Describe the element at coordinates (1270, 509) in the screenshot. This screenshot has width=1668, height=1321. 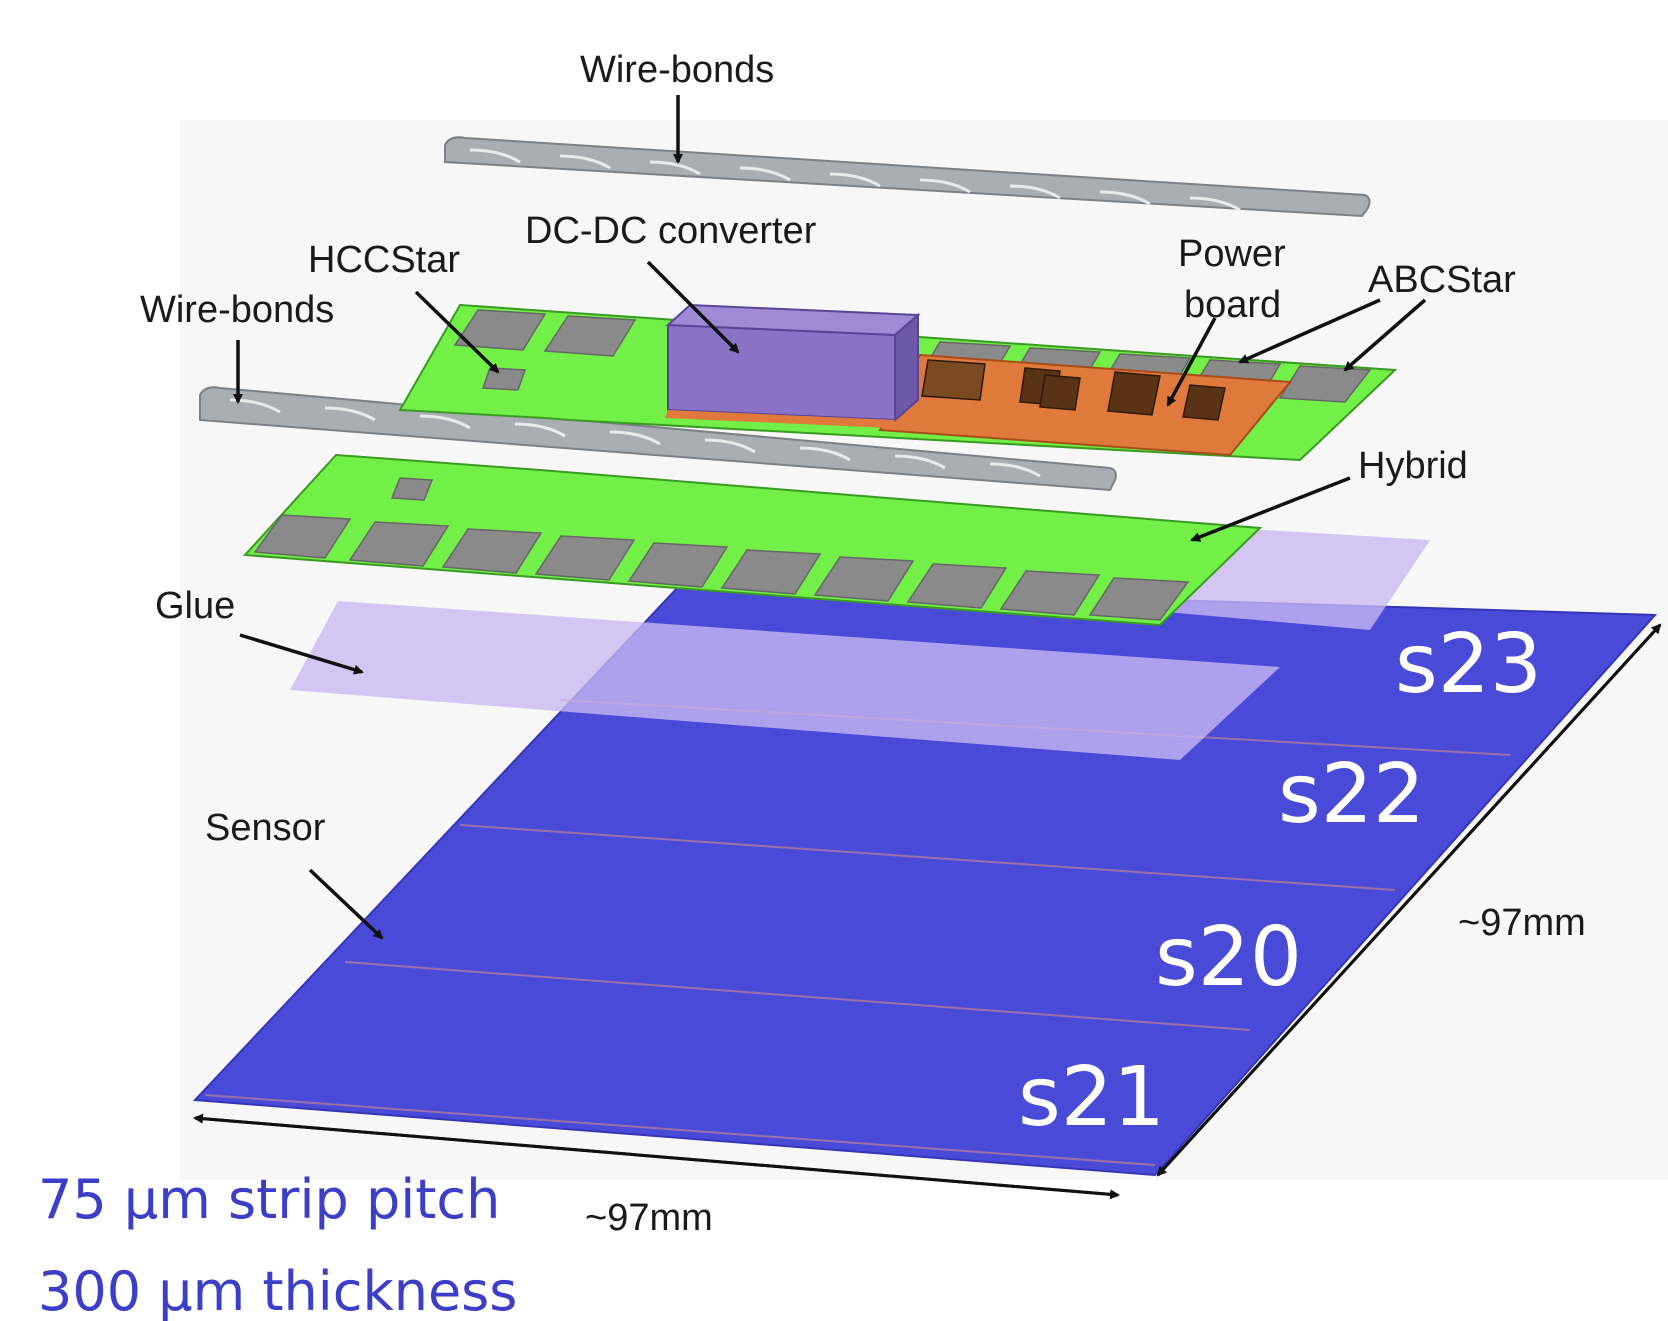
I see `arrow-hybrid` at that location.